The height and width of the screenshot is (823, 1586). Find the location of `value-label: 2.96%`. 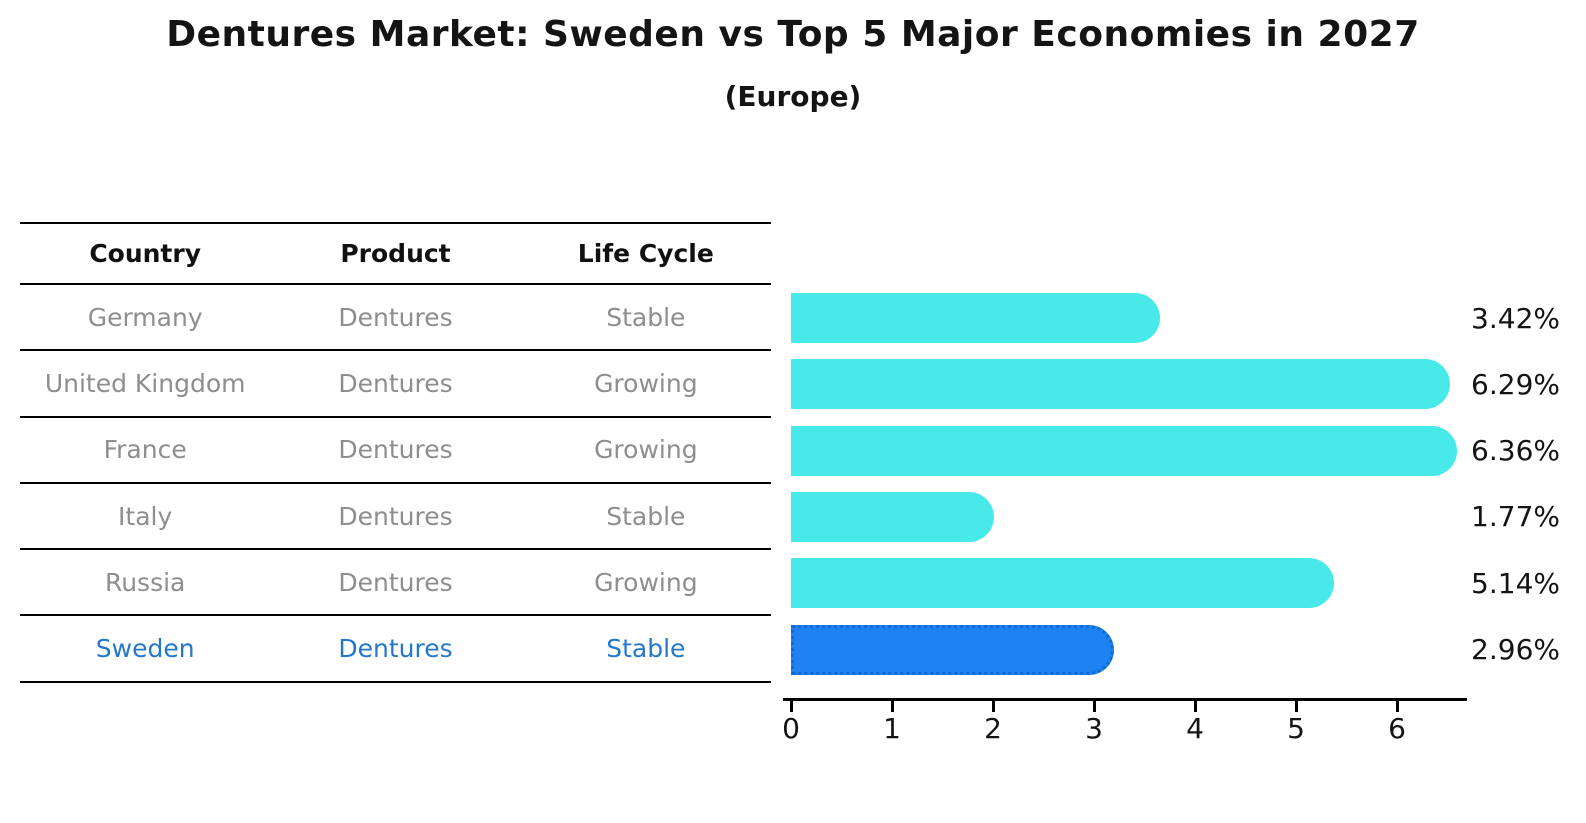

value-label: 2.96% is located at coordinates (1515, 649).